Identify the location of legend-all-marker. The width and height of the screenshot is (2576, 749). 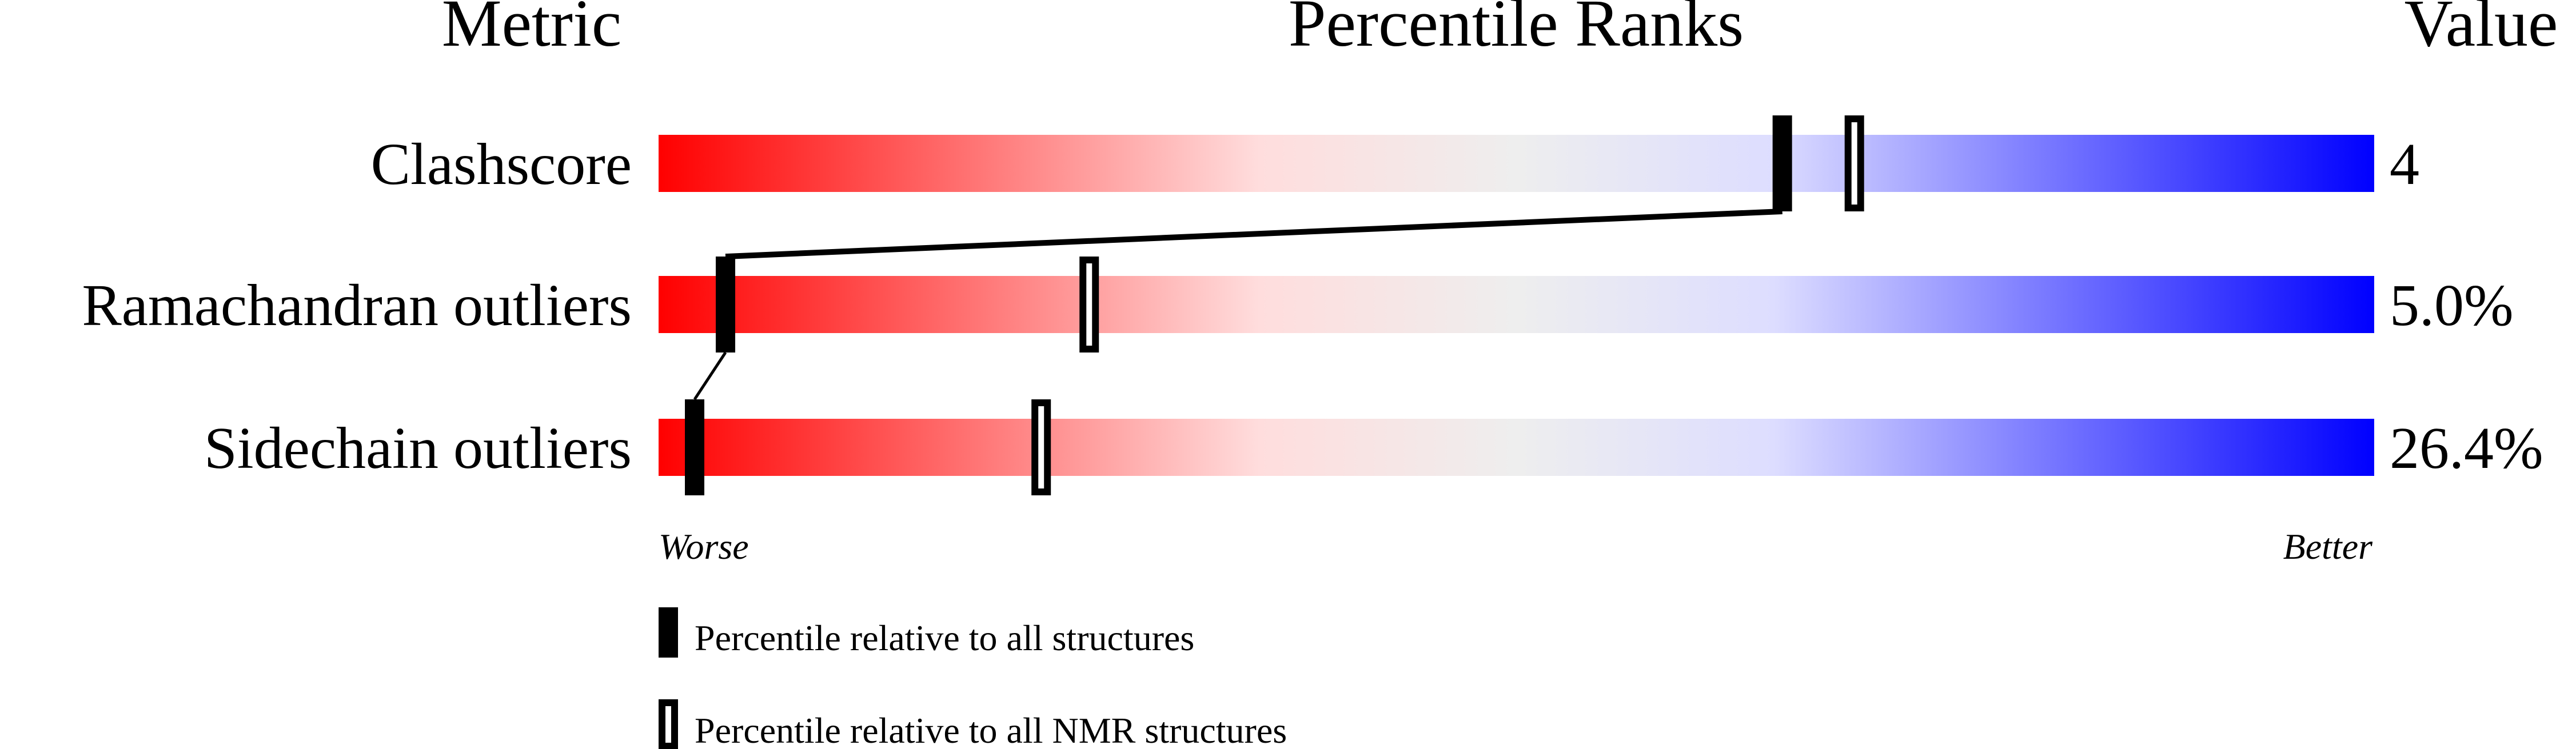
(668, 632).